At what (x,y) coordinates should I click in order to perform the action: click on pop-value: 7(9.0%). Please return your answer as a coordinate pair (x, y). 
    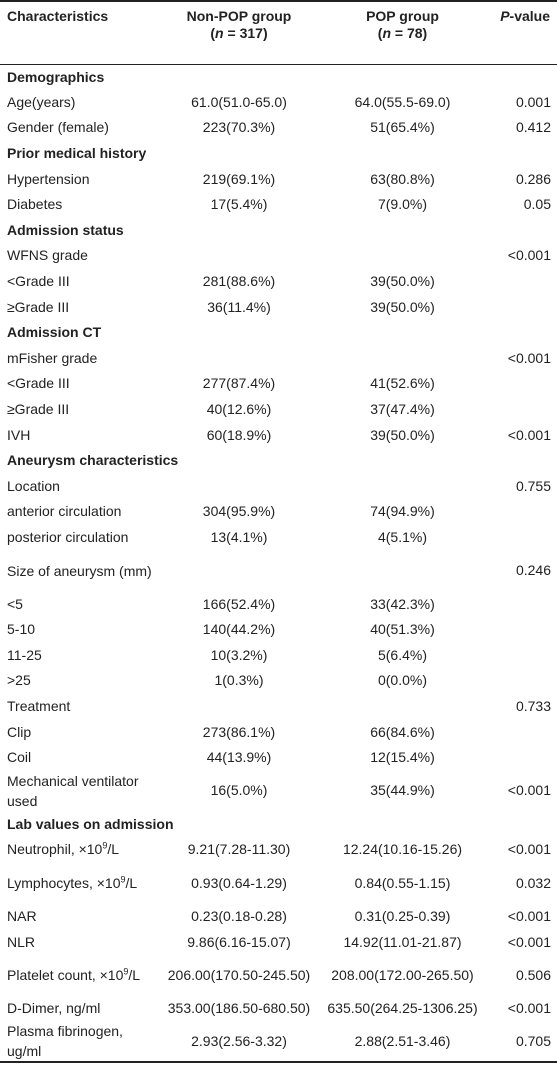
    Looking at the image, I should click on (402, 204).